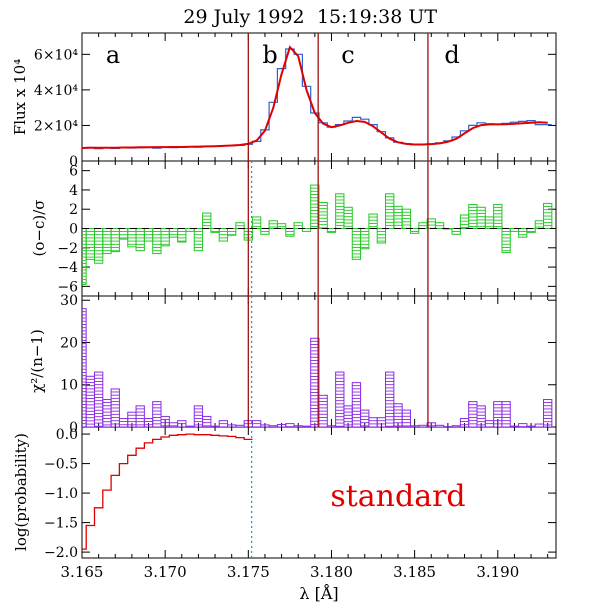 The image size is (591, 612). I want to click on model-fit-line, so click(315, 97).